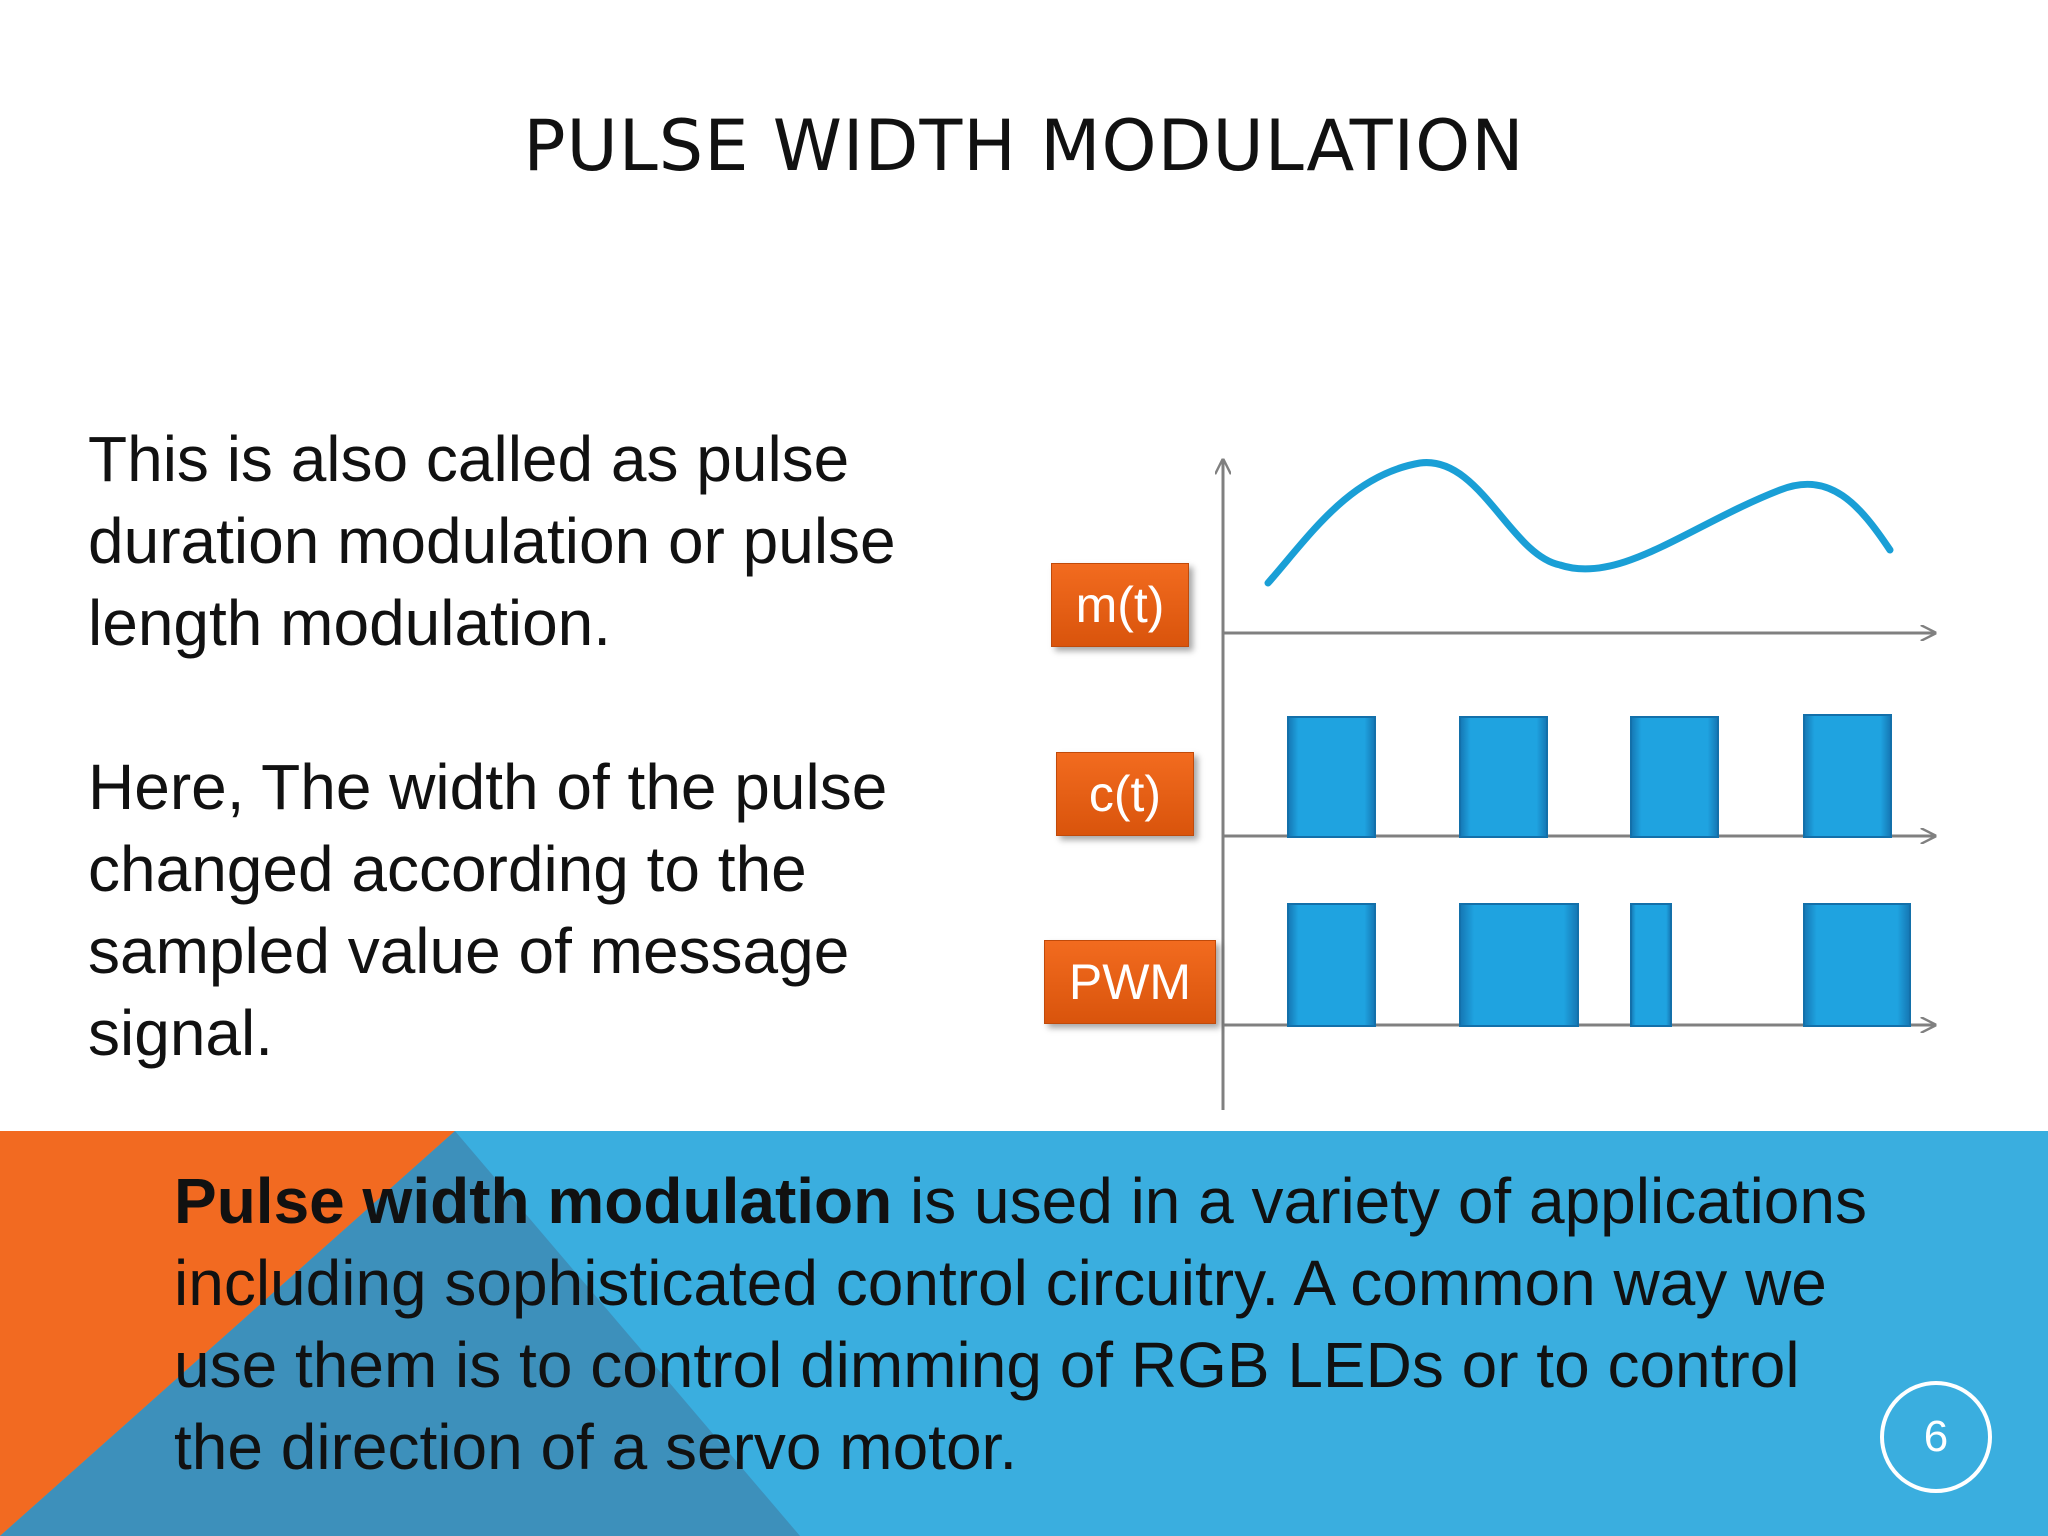 The width and height of the screenshot is (2048, 1536). I want to click on footer-band-shapes, so click(400, 1333).